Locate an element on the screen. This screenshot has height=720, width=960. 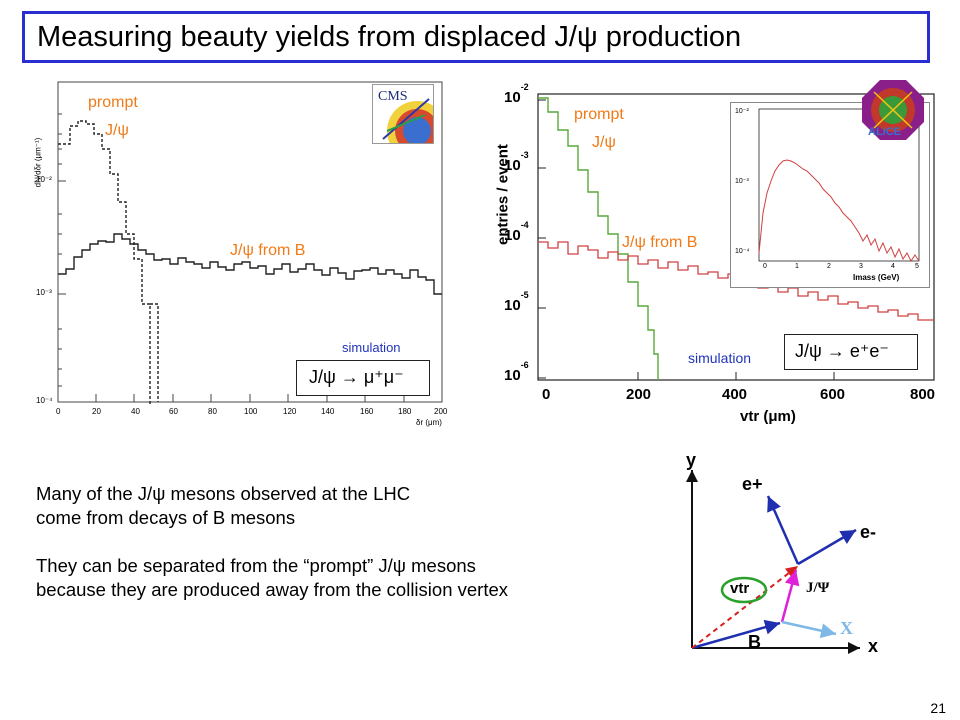
alice-ticks is located at coordinates (686, 239).